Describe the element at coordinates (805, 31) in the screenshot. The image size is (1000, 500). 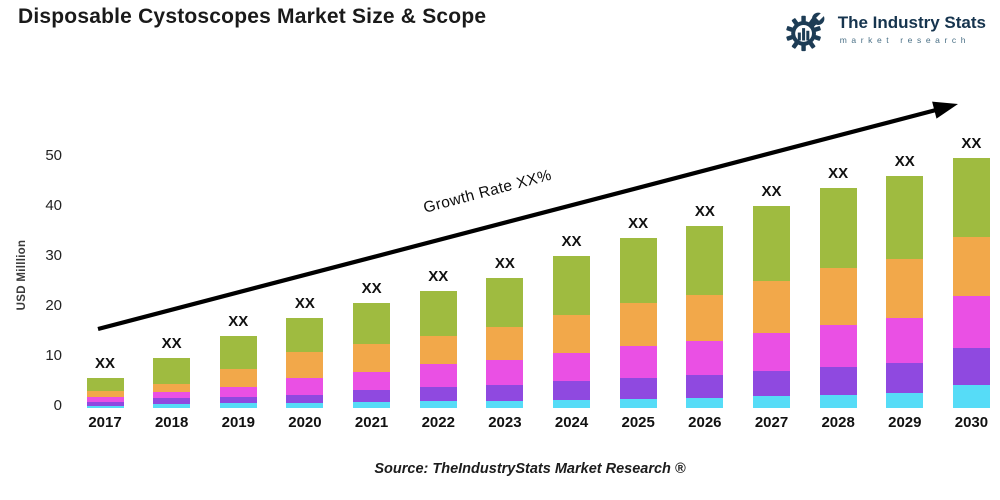
I see `gear-wrench-logo-icon` at that location.